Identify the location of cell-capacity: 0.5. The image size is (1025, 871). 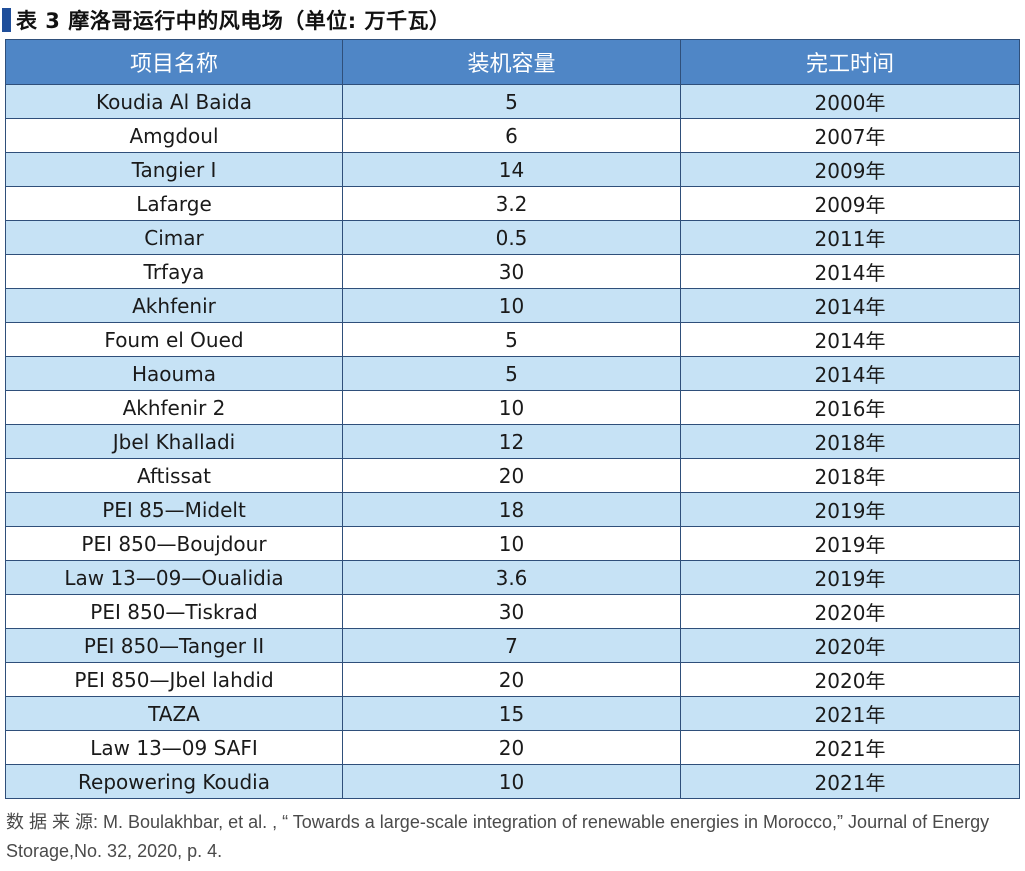
(511, 237).